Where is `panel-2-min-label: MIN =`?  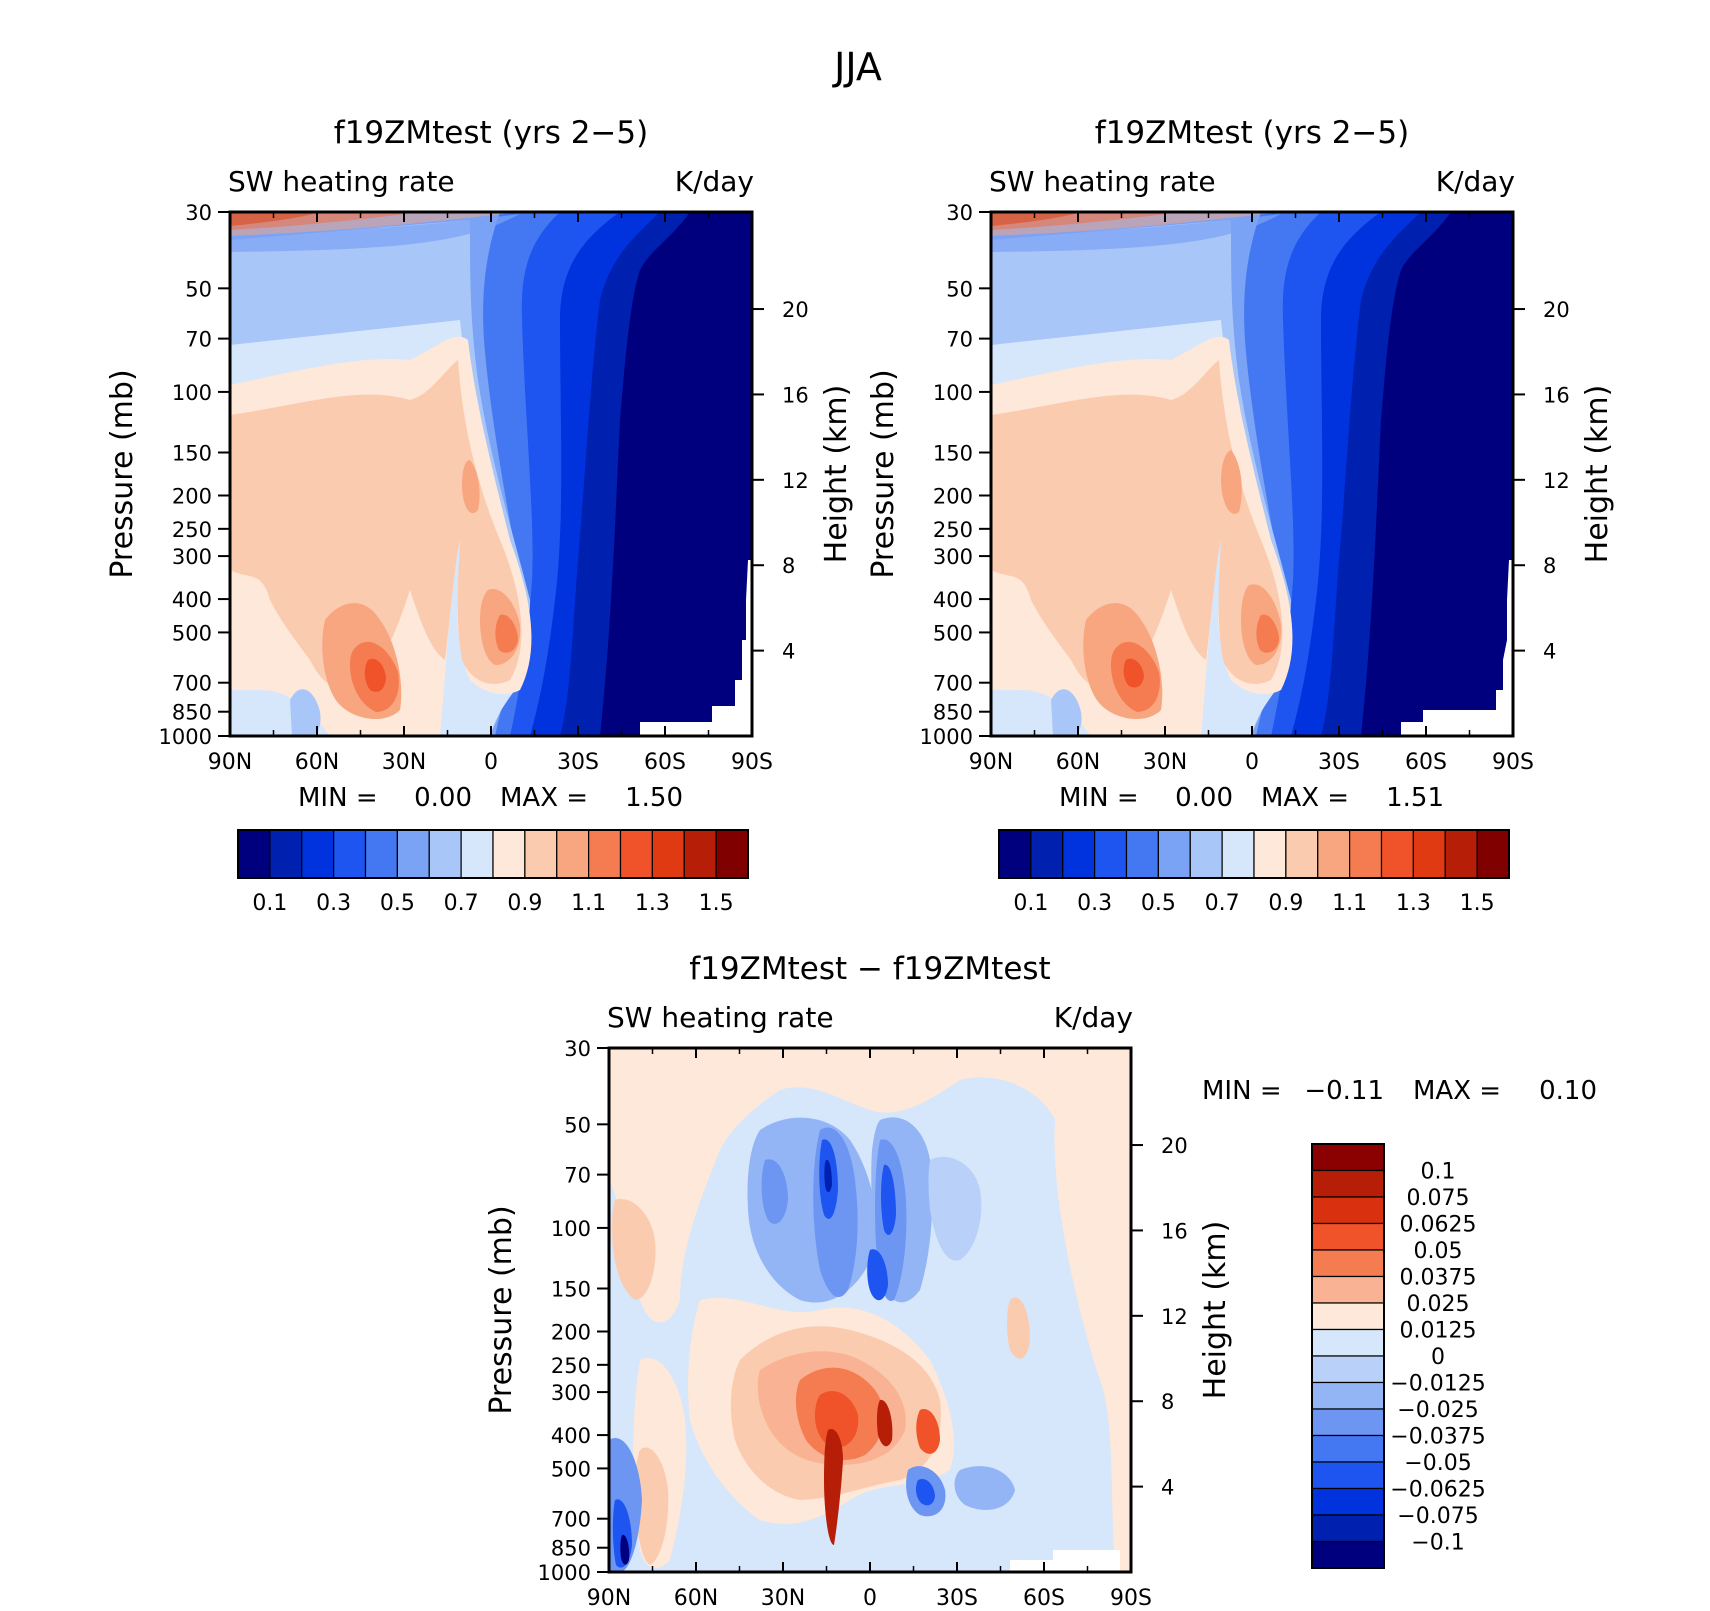
panel-2-min-label: MIN = is located at coordinates (1099, 798).